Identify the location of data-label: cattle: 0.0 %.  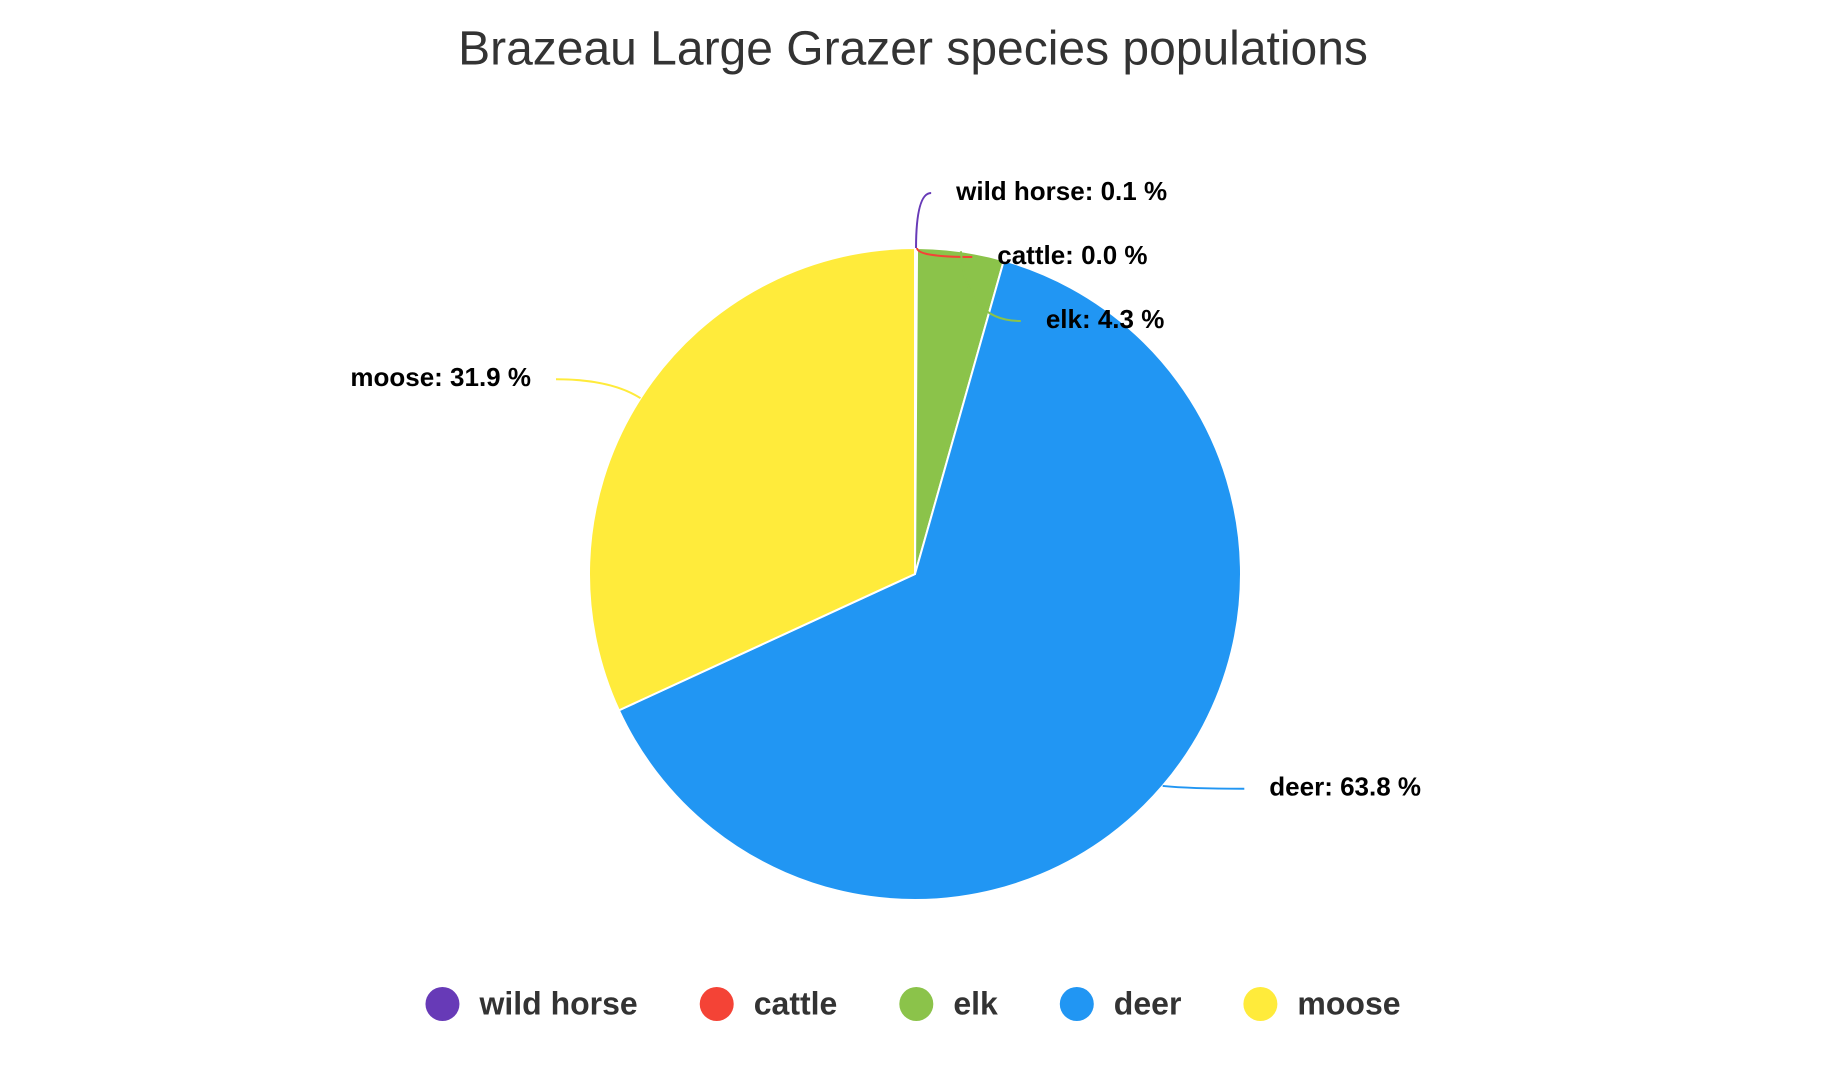
(1072, 255).